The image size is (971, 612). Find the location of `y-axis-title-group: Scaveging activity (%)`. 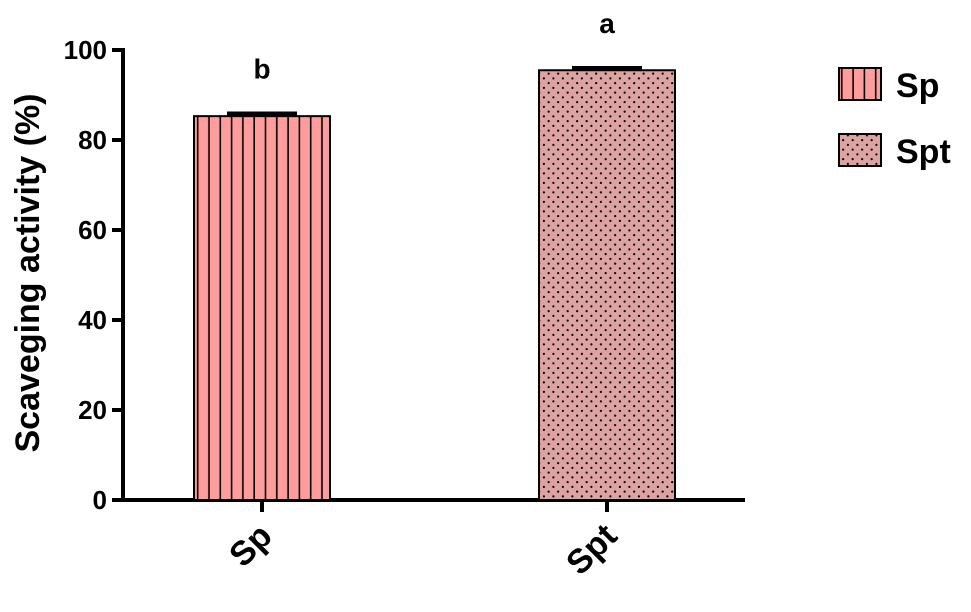

y-axis-title-group: Scaveging activity (%) is located at coordinates (28, 272).